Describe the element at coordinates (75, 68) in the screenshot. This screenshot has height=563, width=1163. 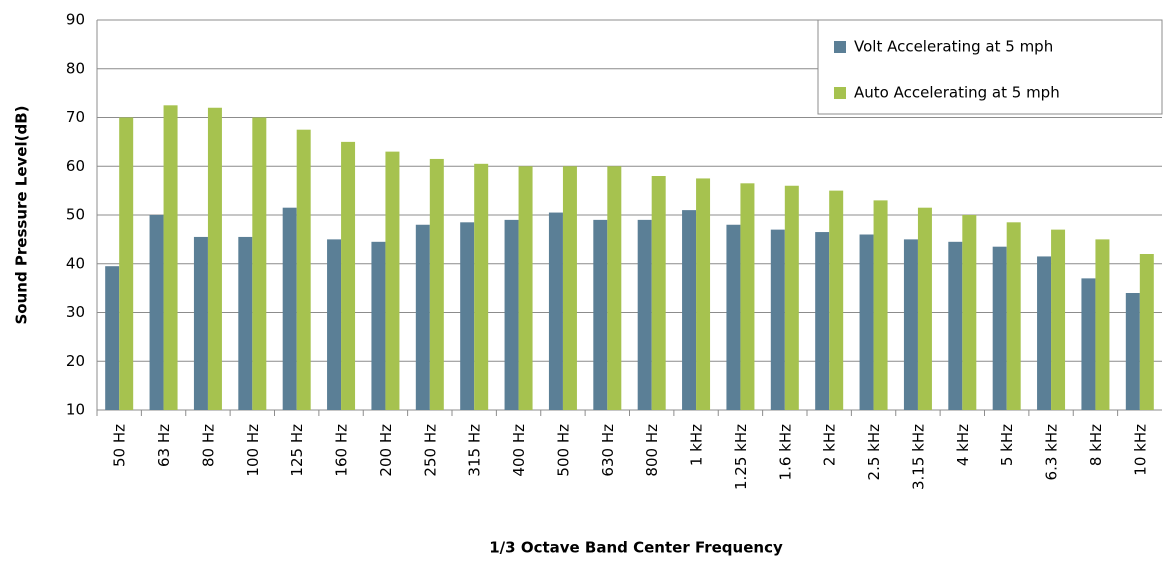
I see `y-tick-label: 80` at that location.